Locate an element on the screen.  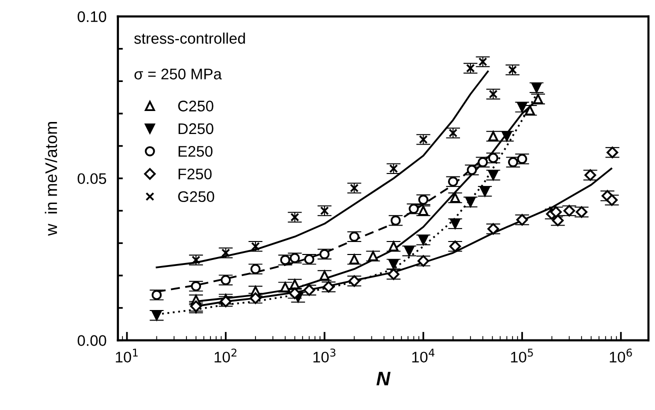
x-tick-label: 10$^{6}$ is located at coordinates (621, 355).